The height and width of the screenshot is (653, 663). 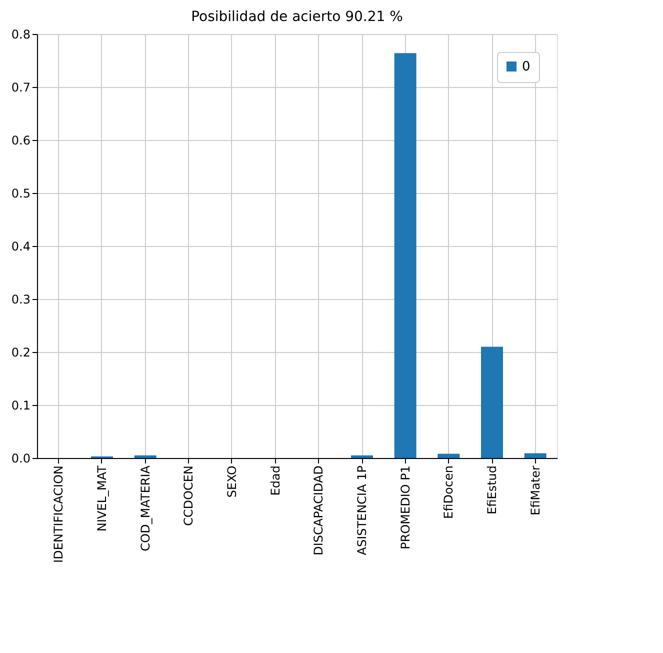 What do you see at coordinates (20, 353) in the screenshot?
I see `y-tick-label: 0.2` at bounding box center [20, 353].